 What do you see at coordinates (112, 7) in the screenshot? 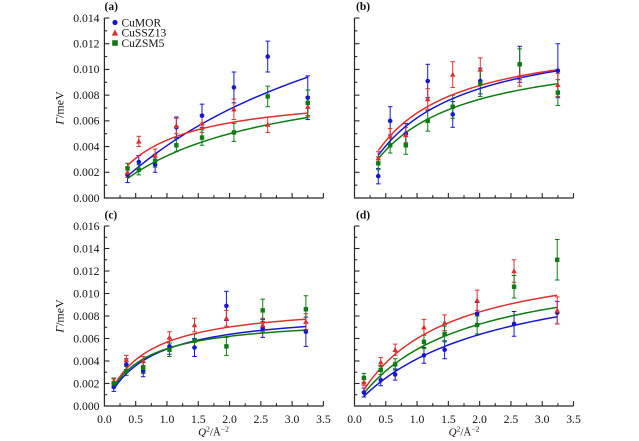
I see `svg-text: (a)` at bounding box center [112, 7].